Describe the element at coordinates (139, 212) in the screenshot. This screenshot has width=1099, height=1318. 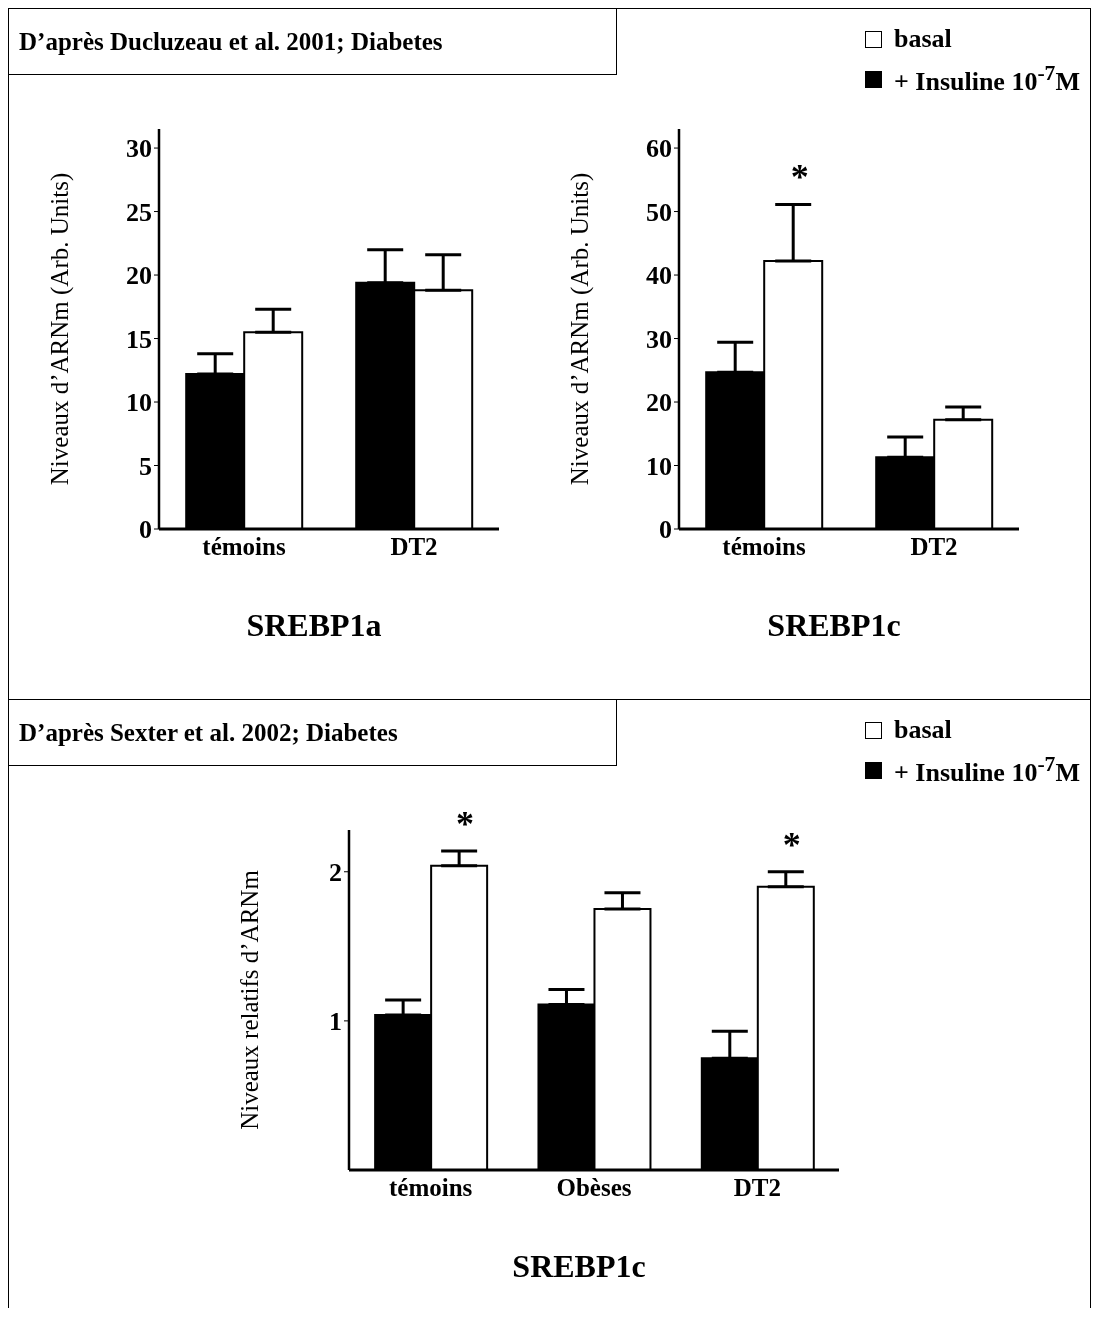
I see `y-tick-label: 25` at that location.